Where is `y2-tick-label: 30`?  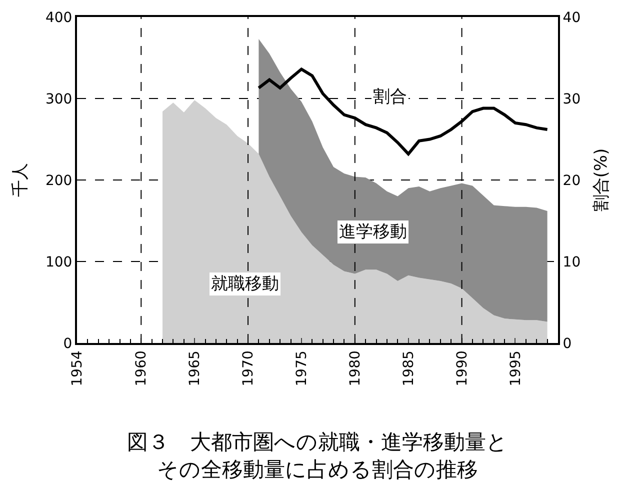
y2-tick-label: 30 is located at coordinates (571, 99).